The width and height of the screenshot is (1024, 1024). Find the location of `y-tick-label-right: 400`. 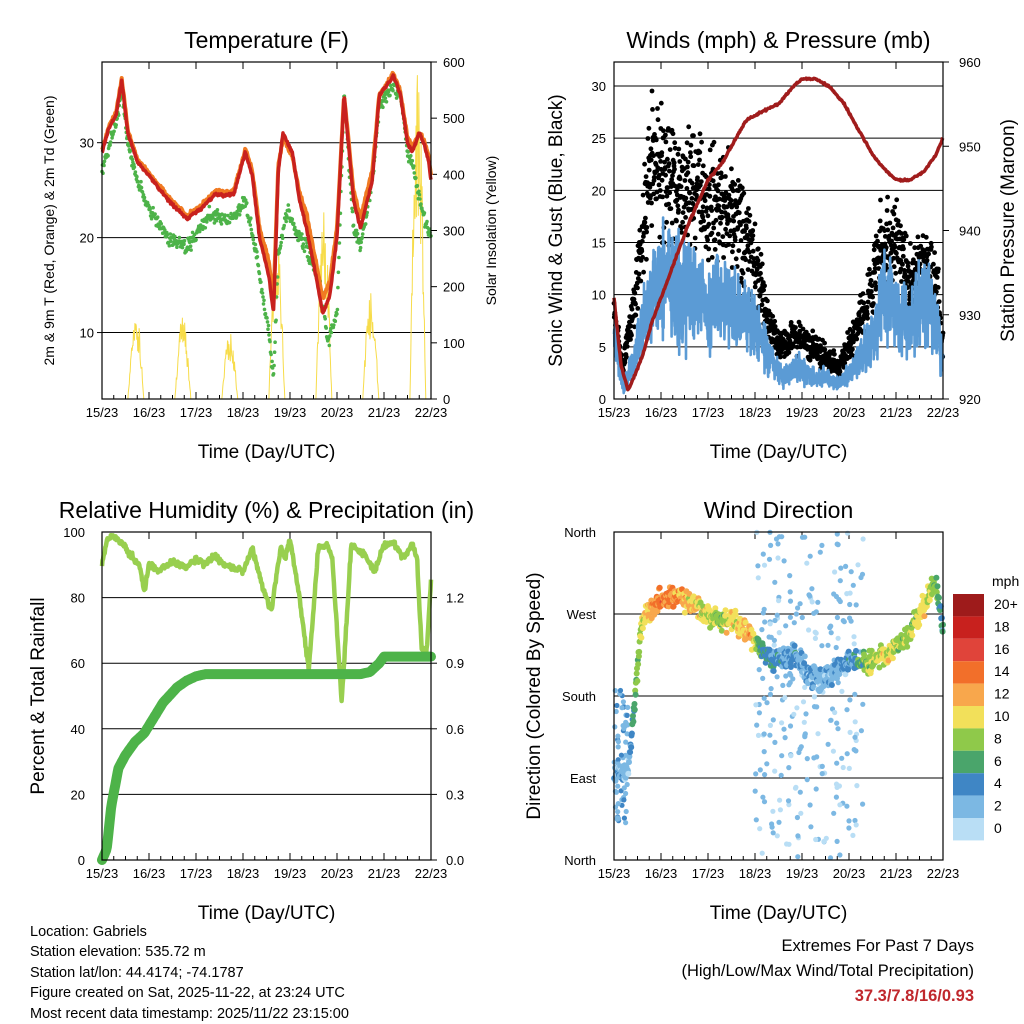

y-tick-label-right: 400 is located at coordinates (454, 174).